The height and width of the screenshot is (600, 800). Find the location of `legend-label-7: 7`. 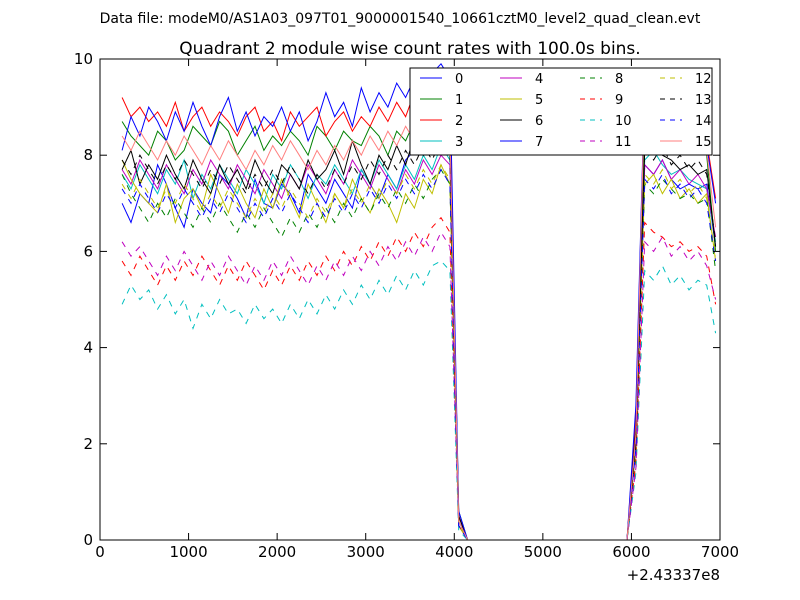

legend-label-7: 7 is located at coordinates (539, 142).